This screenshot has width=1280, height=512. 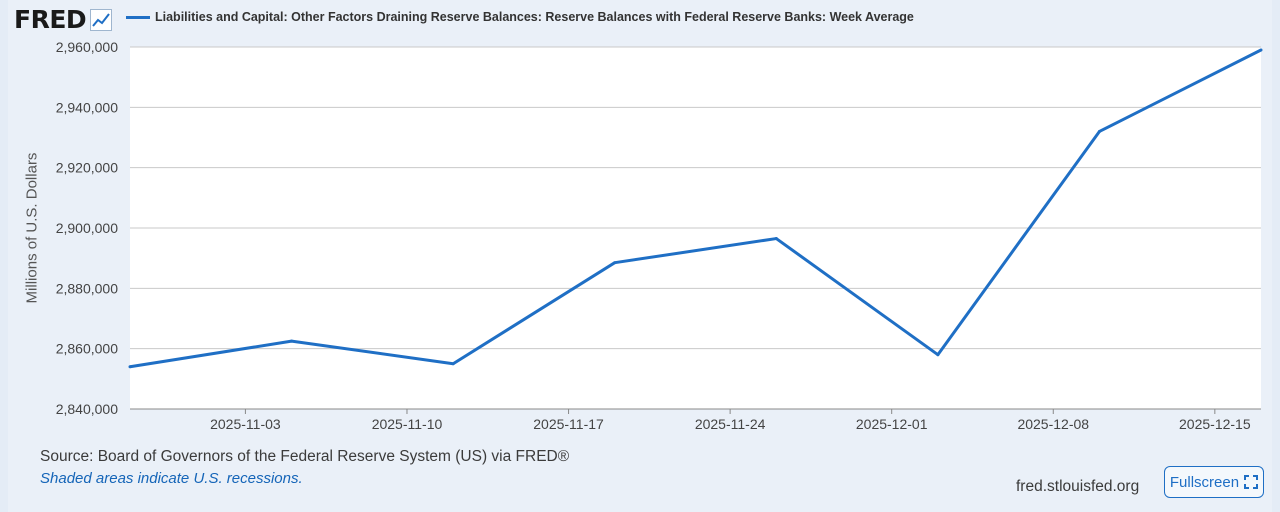 What do you see at coordinates (730, 424) in the screenshot?
I see `x-tick-label: 2025-11-24` at bounding box center [730, 424].